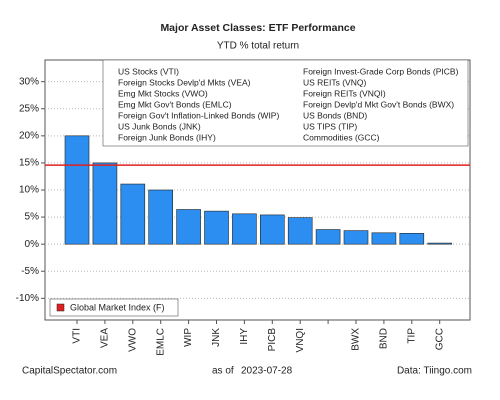 This screenshot has height=400, width=500. Describe the element at coordinates (29, 163) in the screenshot. I see `y-tick-label: 15%` at that location.